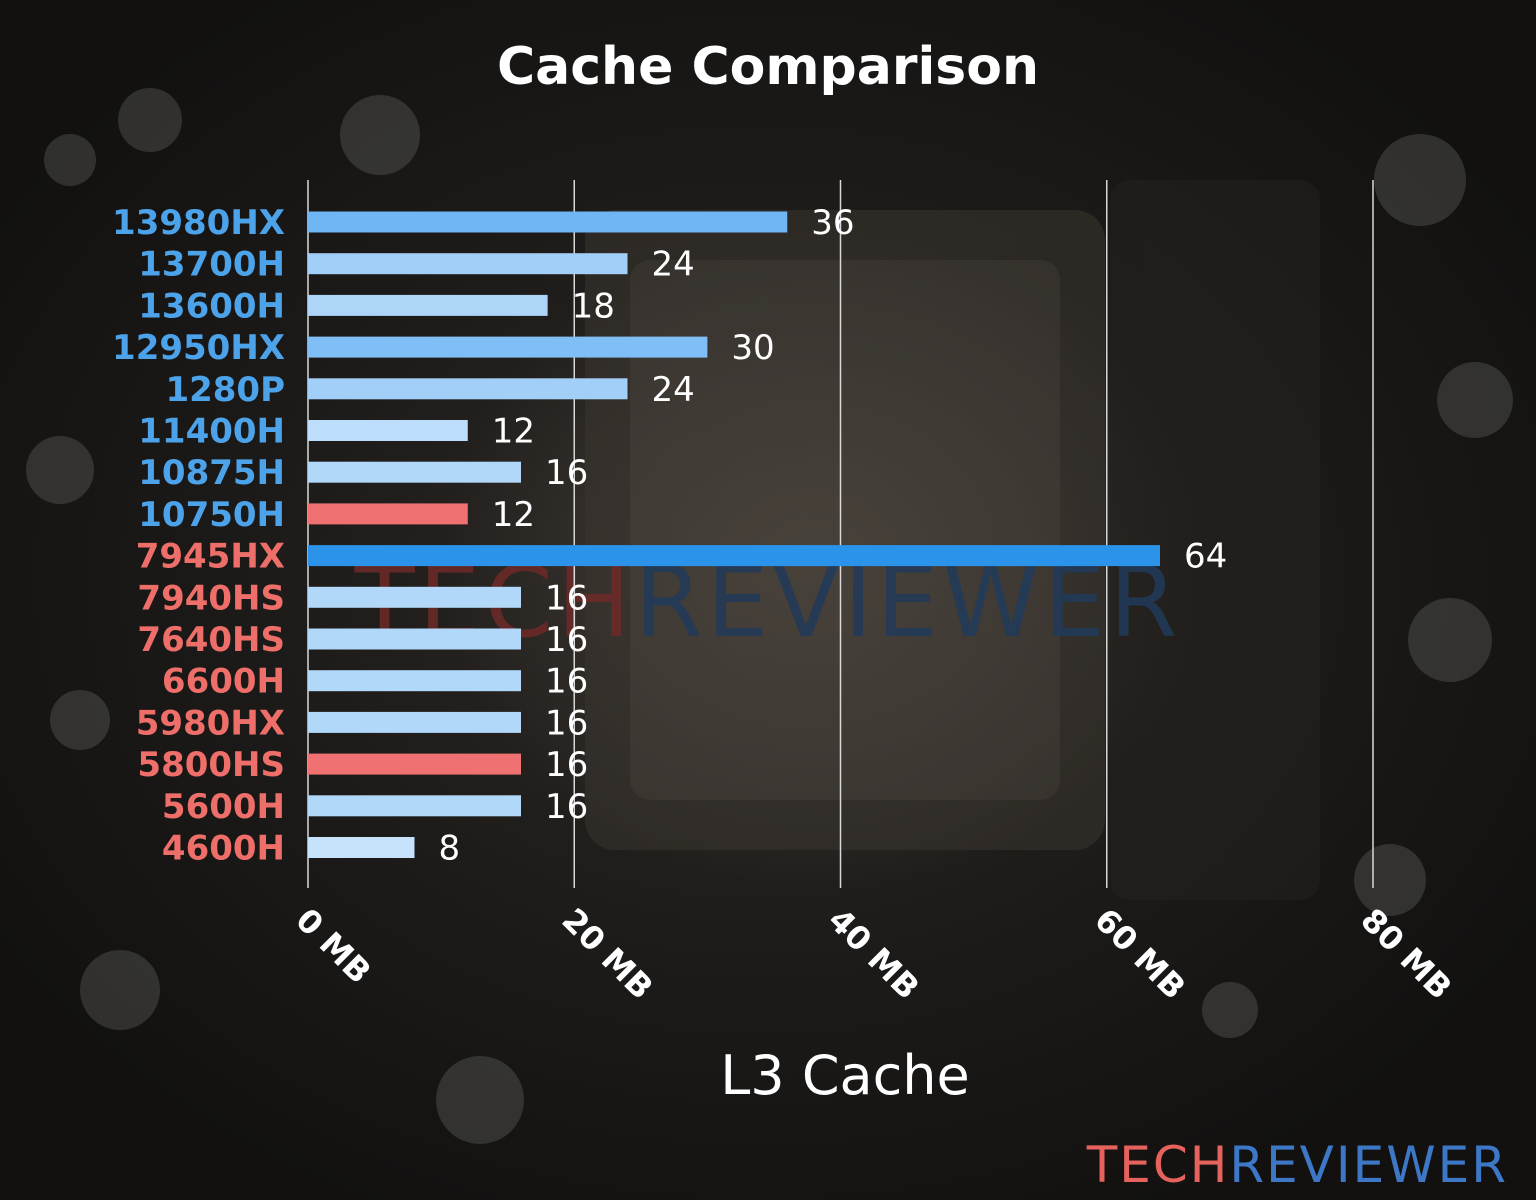 This screenshot has height=1200, width=1536. I want to click on category-label: 12950HX, so click(198, 348).